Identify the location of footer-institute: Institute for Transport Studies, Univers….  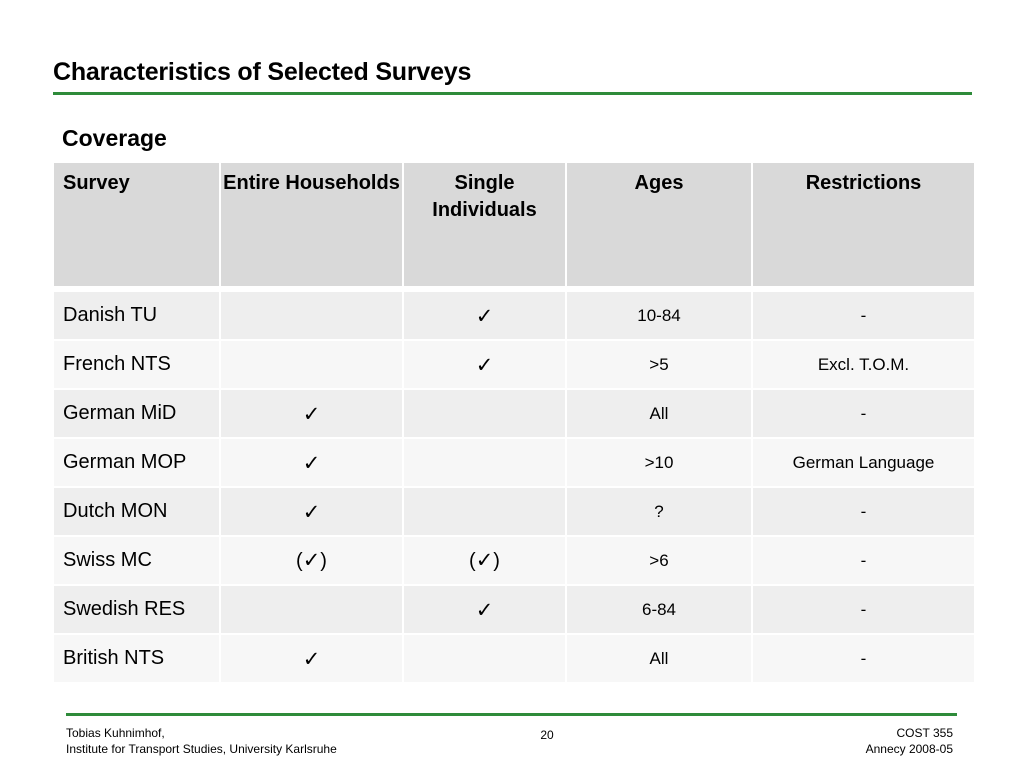
(201, 749).